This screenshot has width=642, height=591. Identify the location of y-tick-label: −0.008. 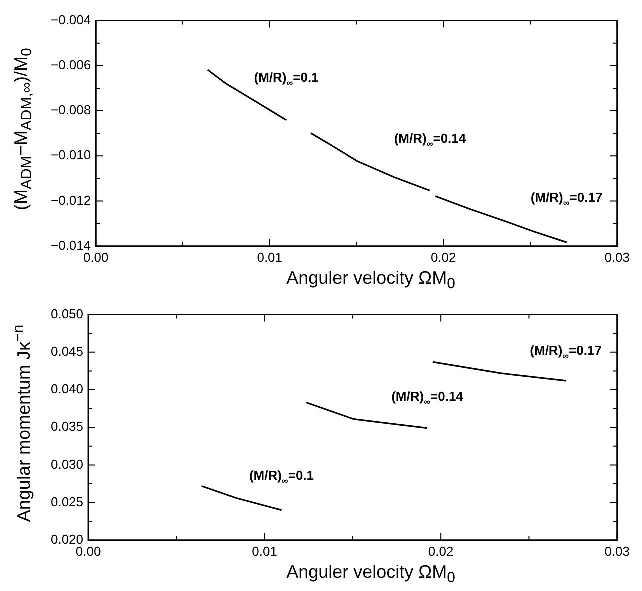
(71, 110).